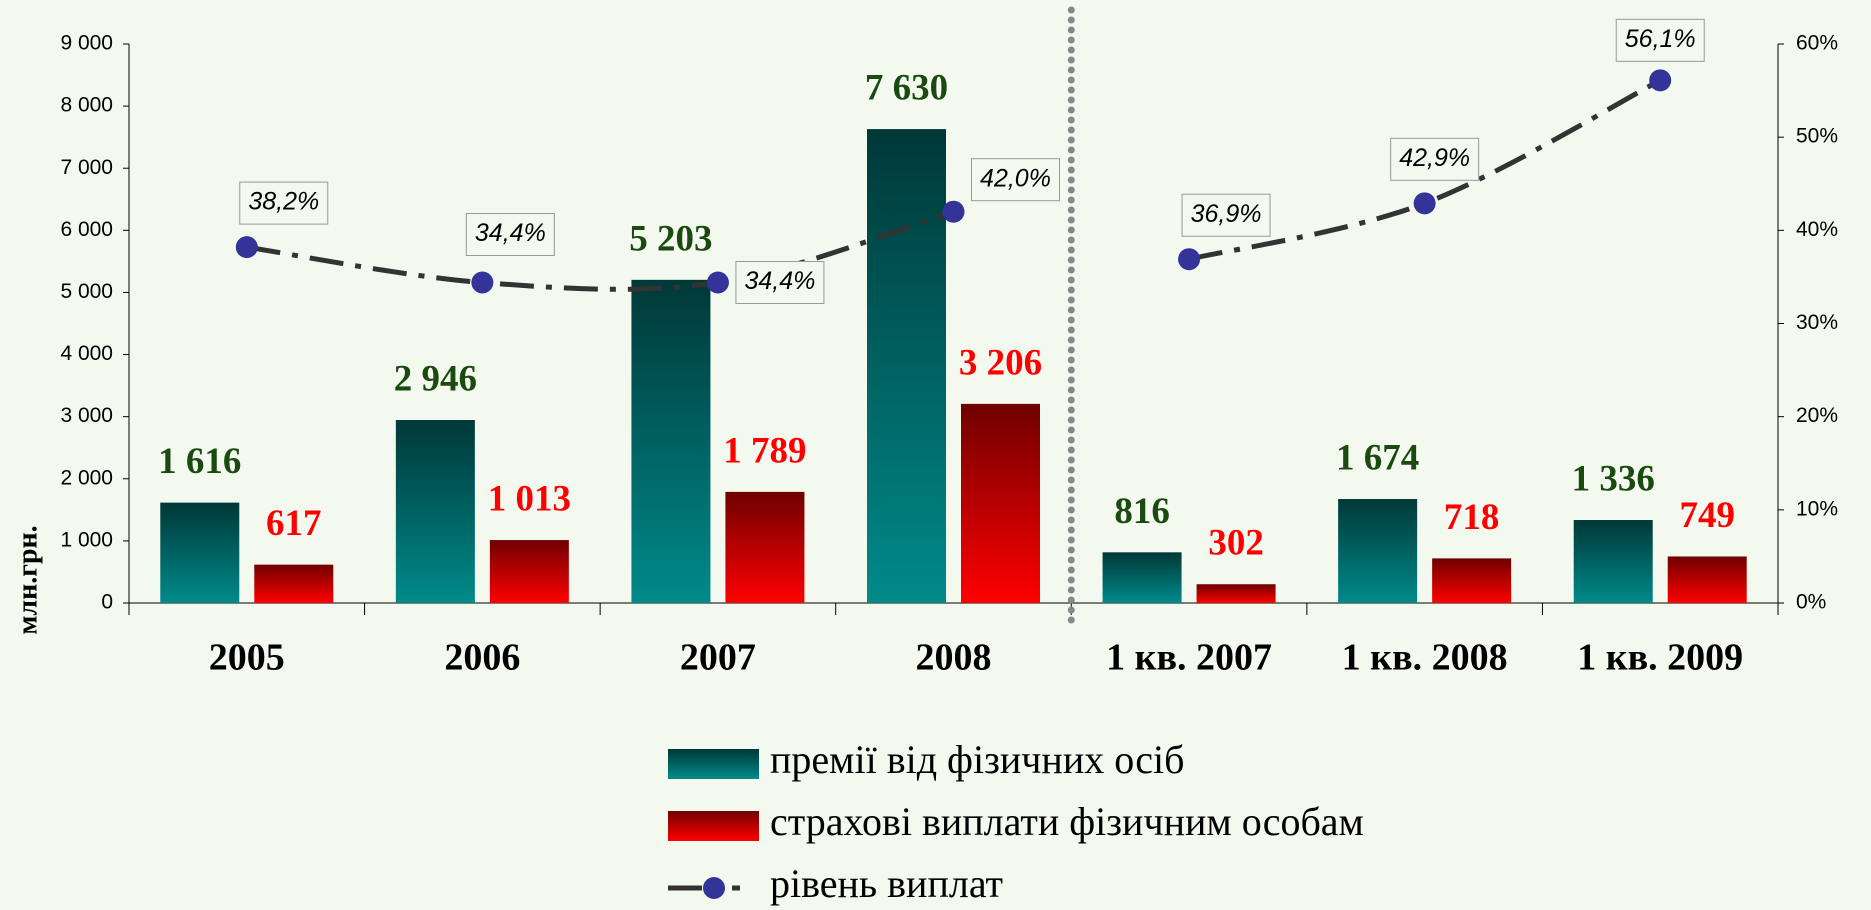 This screenshot has height=910, width=1871. Describe the element at coordinates (482, 658) in the screenshot. I see `x-tick-label: 2006` at that location.